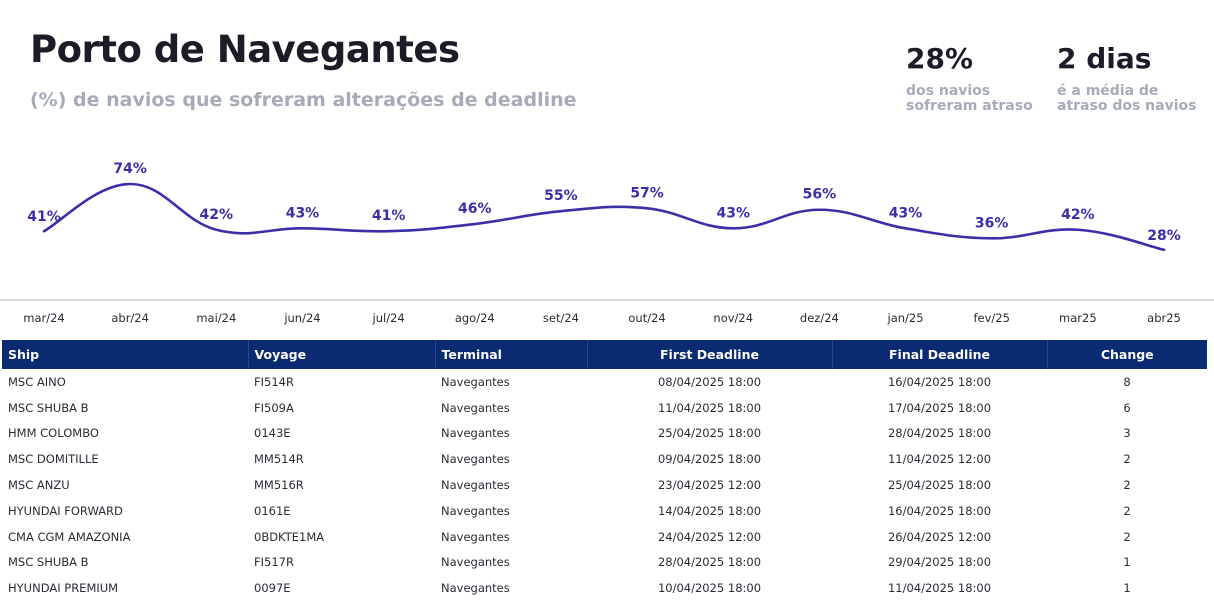 The image size is (1214, 609). I want to click on table-cell: MSC DOMITILLE, so click(53, 459).